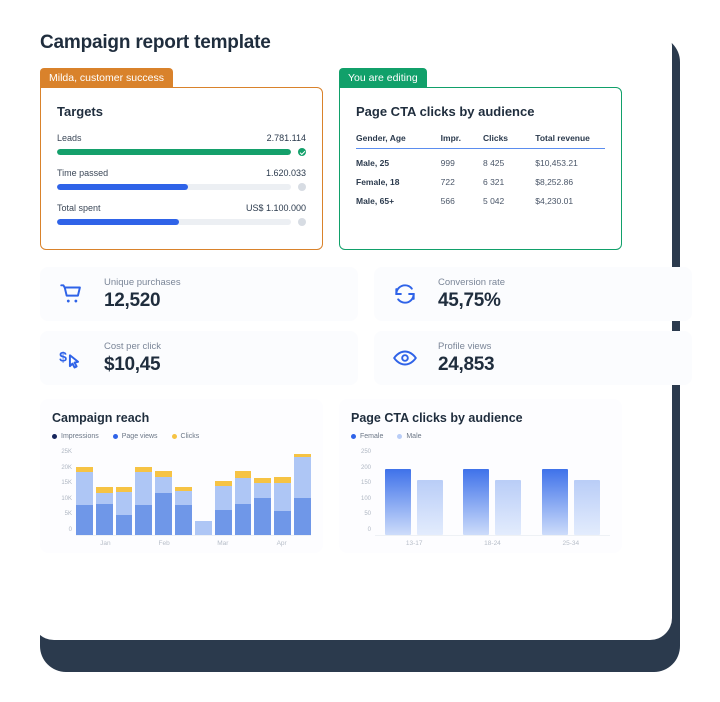 The height and width of the screenshot is (702, 720). I want to click on y-axis: 250 200 150 100 50 0, so click(363, 491).